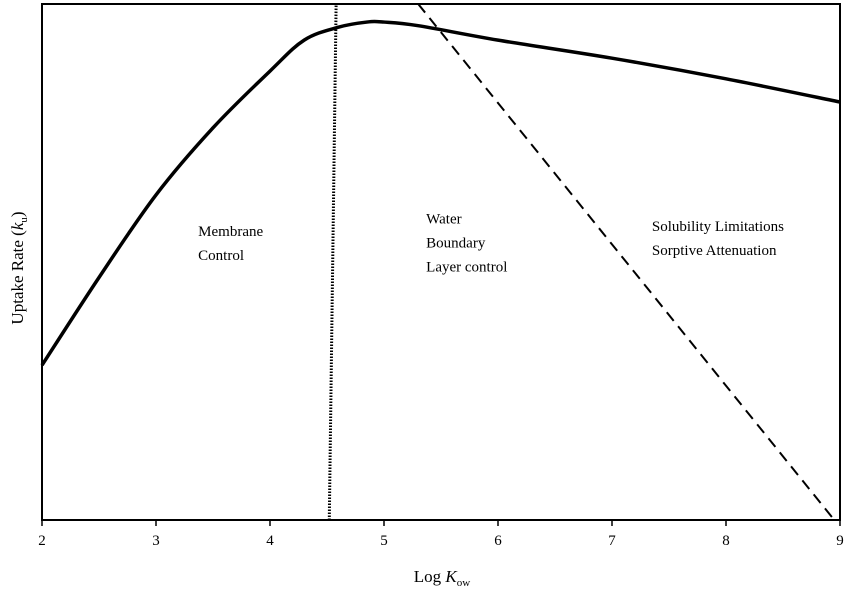  I want to click on x-axis-title-variable: K, so click(451, 576).